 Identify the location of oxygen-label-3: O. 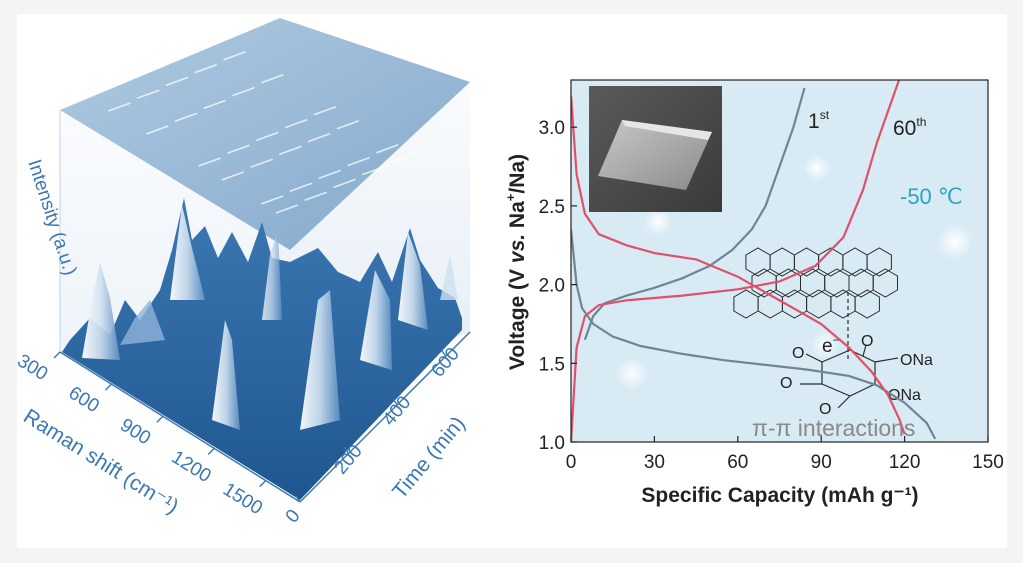
(825, 409).